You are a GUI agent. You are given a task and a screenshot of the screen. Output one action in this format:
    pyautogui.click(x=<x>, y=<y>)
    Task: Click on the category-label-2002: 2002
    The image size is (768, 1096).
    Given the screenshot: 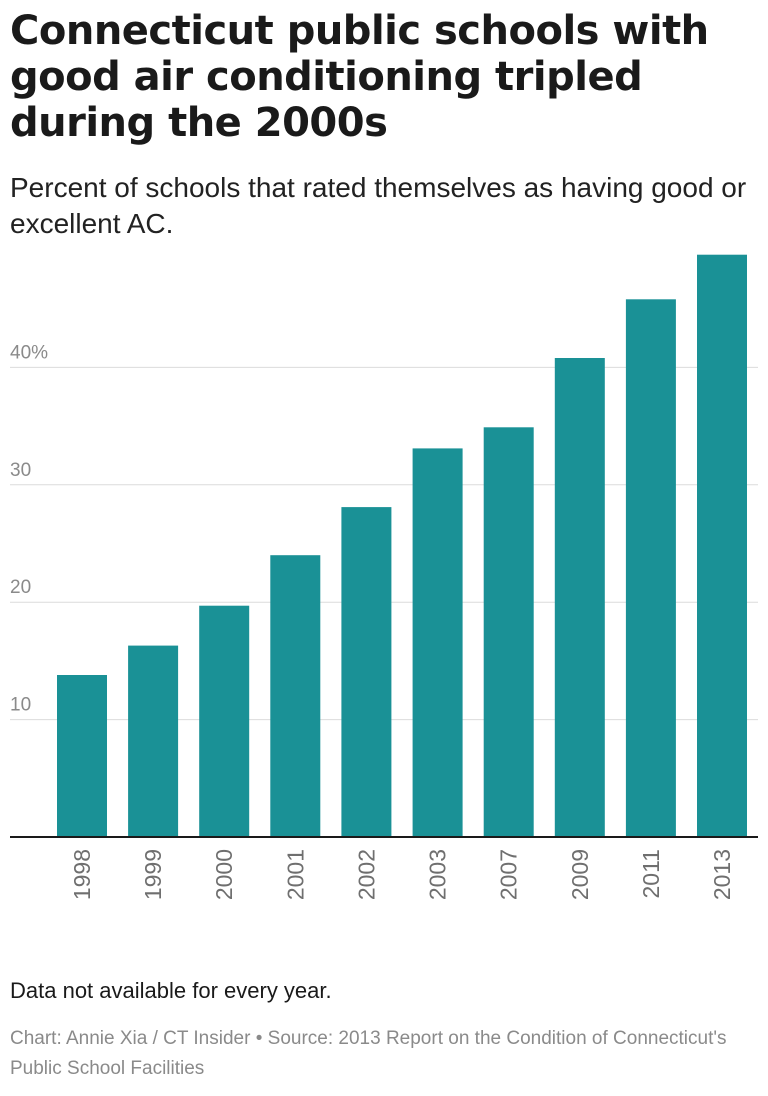 What is the action you would take?
    pyautogui.click(x=366, y=874)
    